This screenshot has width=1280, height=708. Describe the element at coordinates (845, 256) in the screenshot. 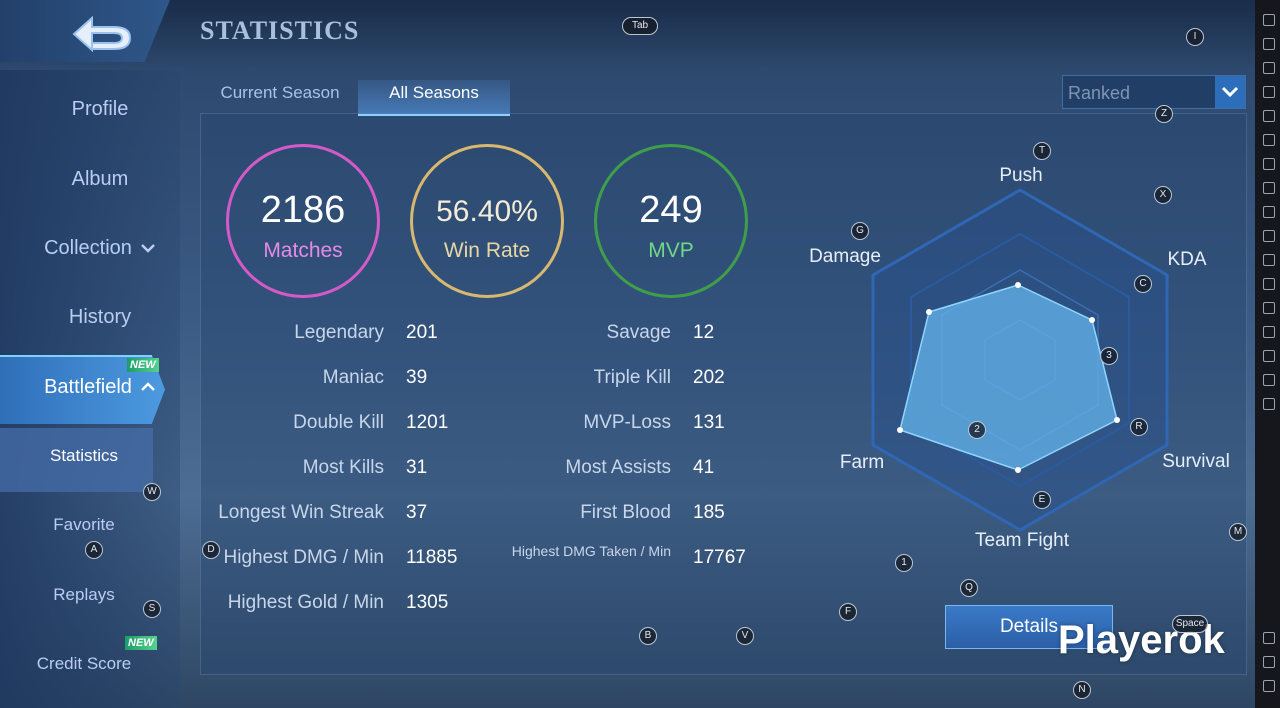

I see `radar-label: Damage` at that location.